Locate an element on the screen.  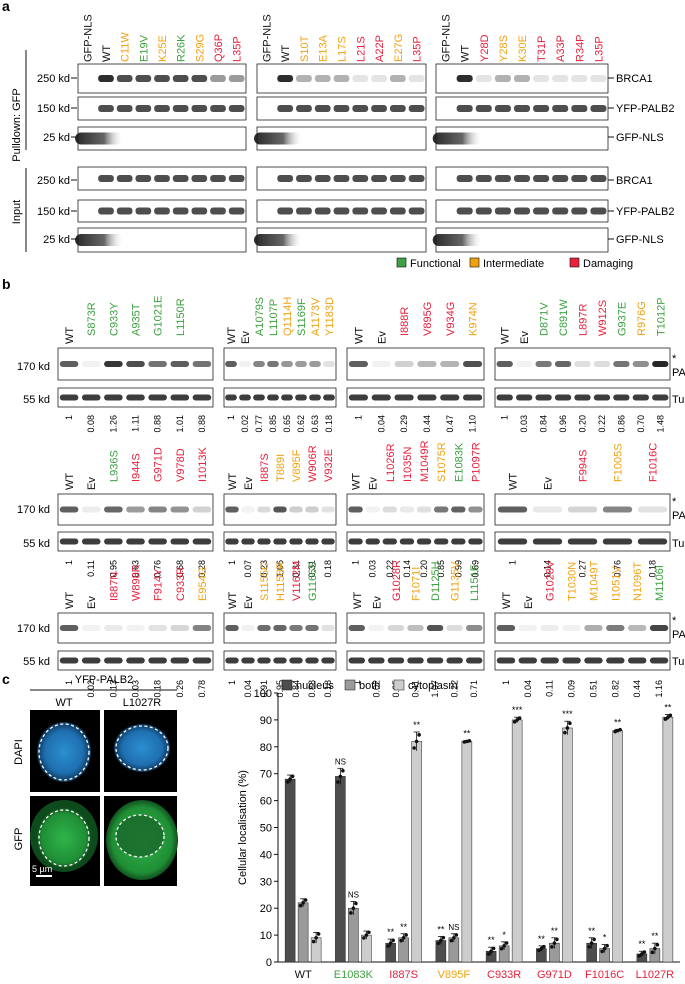
lane-label: L35P is located at coordinates (418, 49).